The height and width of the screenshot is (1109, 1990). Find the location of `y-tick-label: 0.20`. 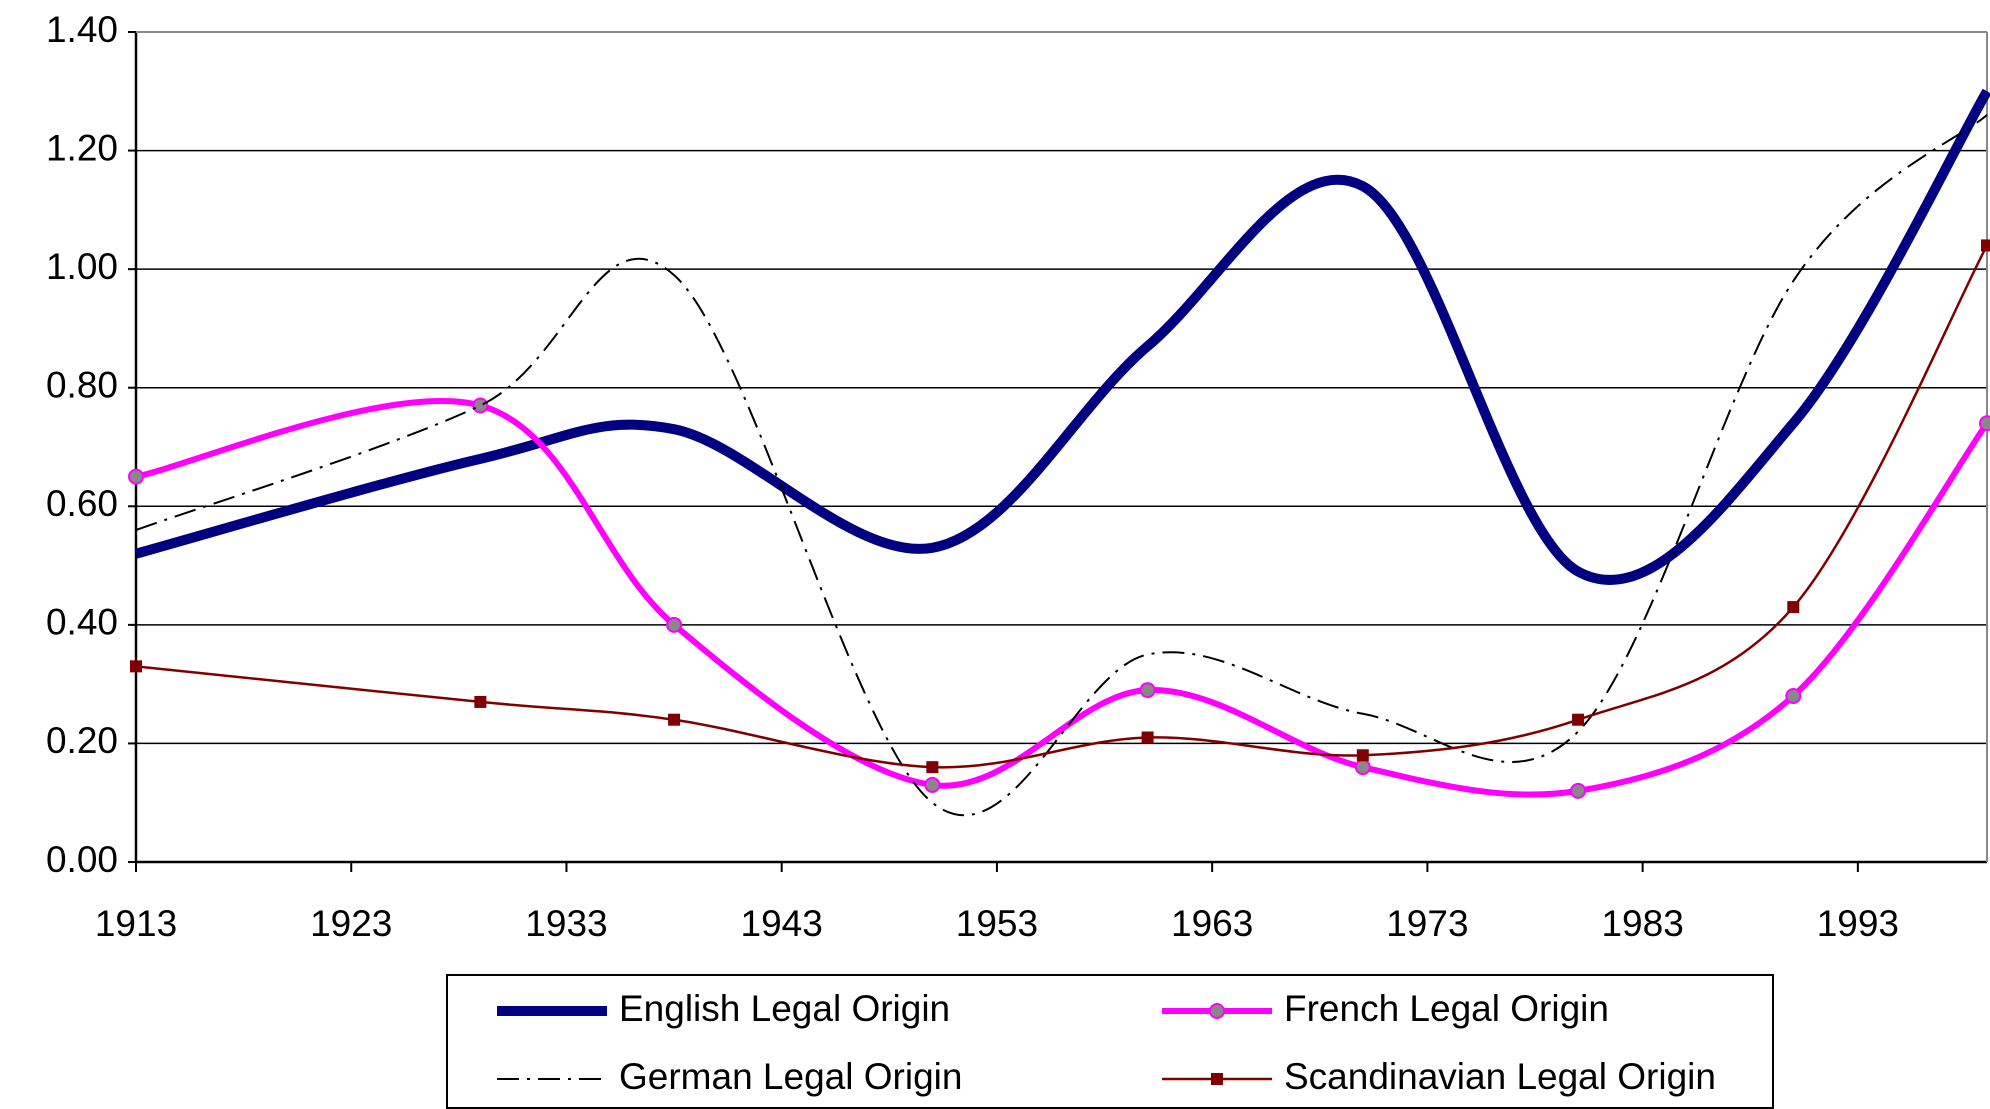

y-tick-label: 0.20 is located at coordinates (82, 740).